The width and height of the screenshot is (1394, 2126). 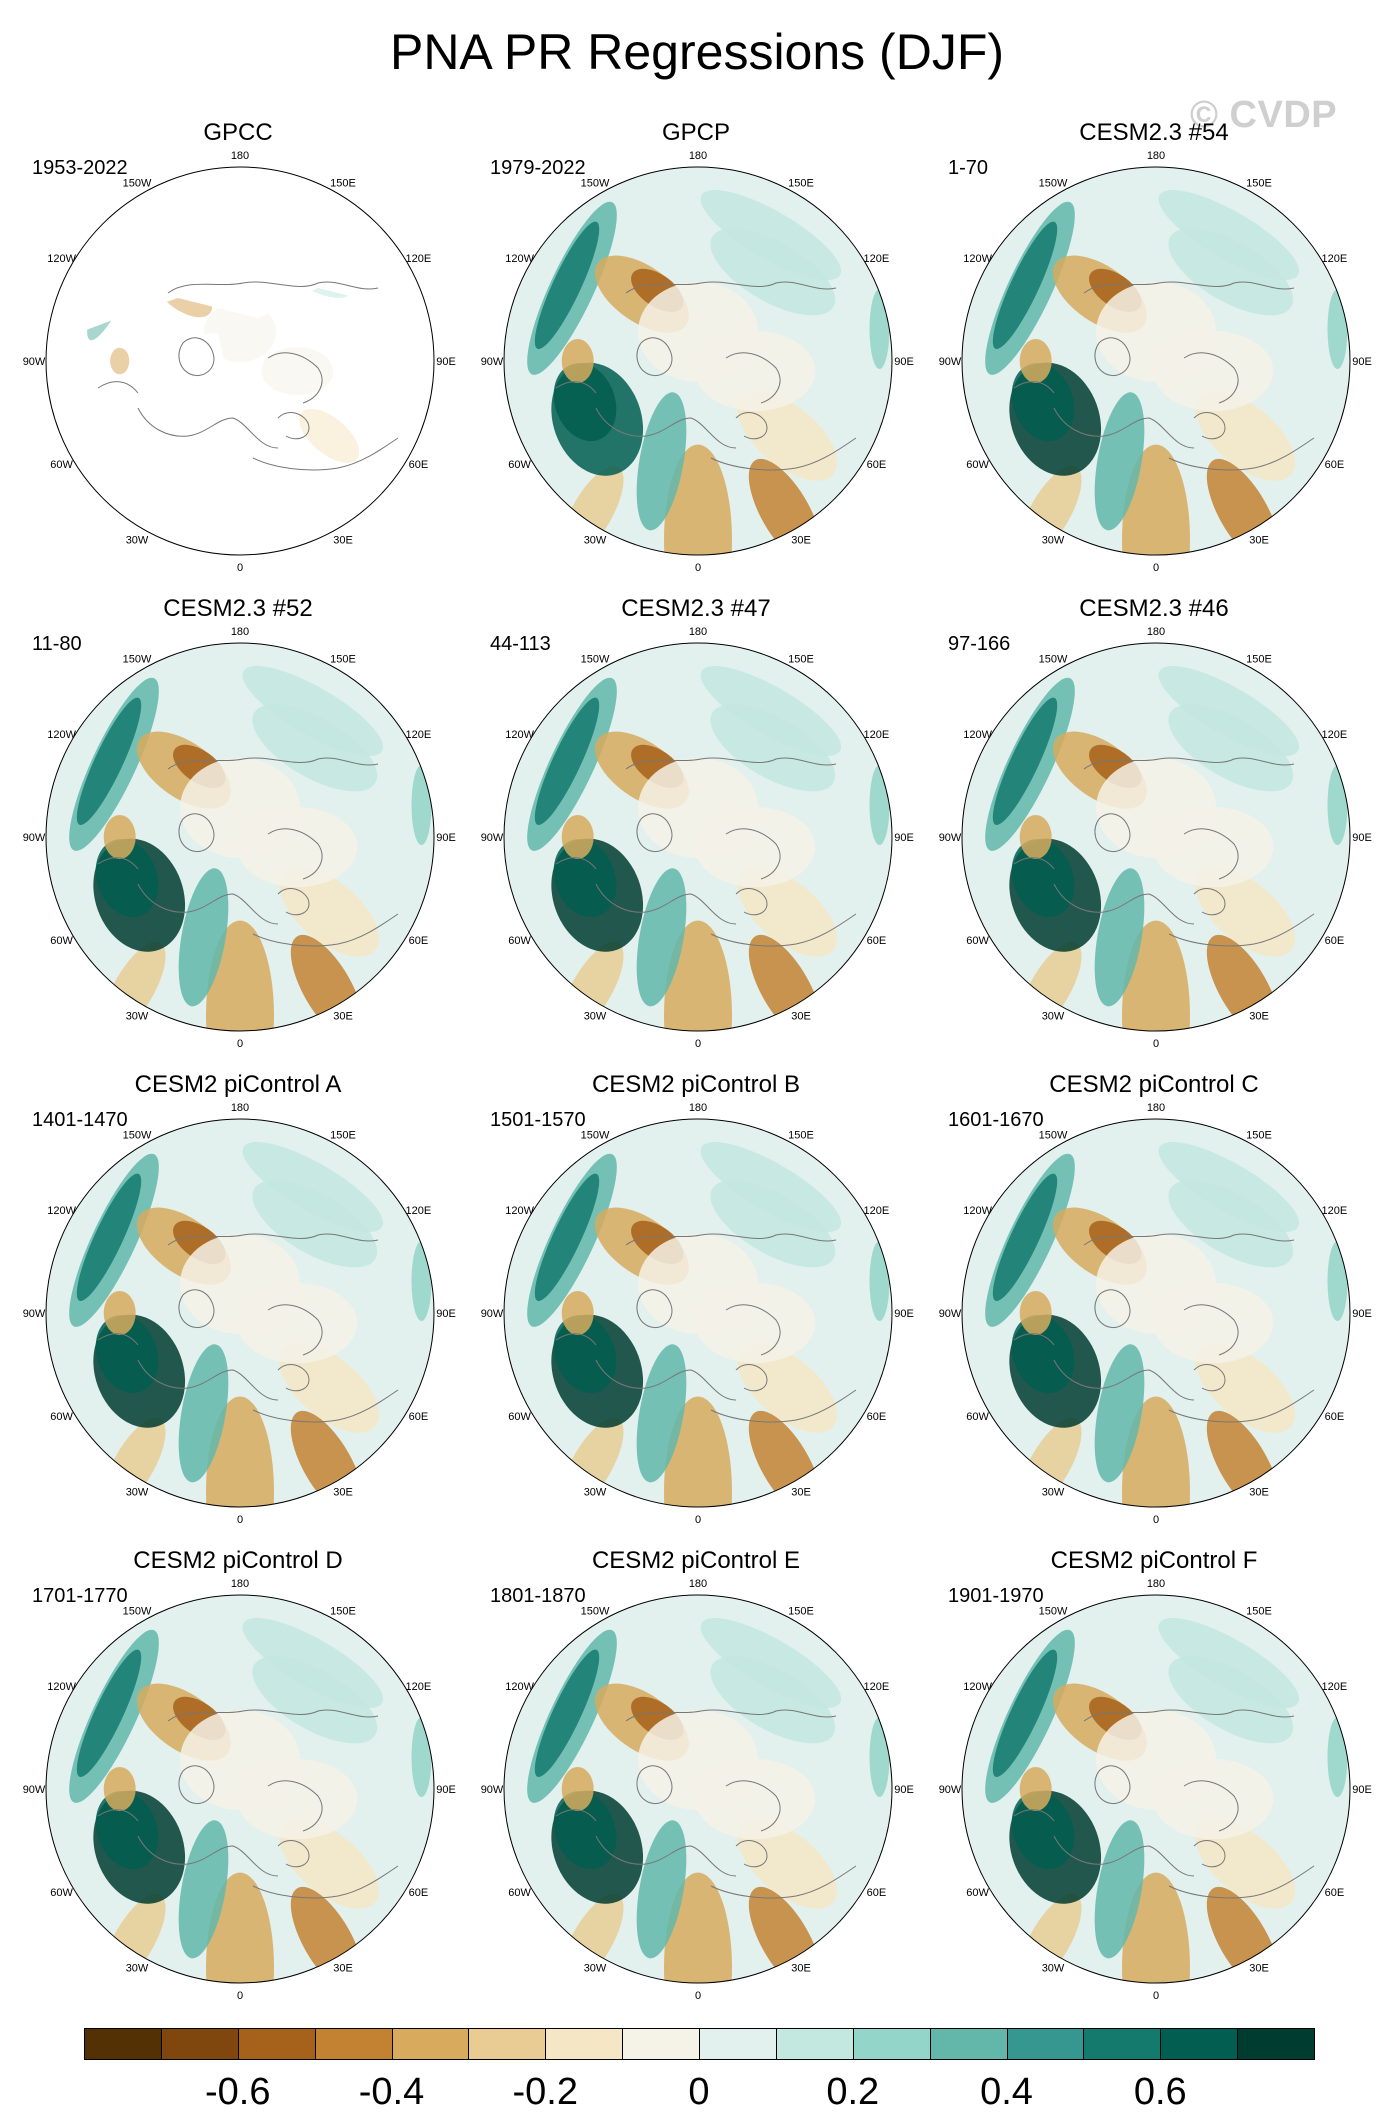 I want to click on colorbar-tick-label: 0.6, so click(x=1160, y=2092).